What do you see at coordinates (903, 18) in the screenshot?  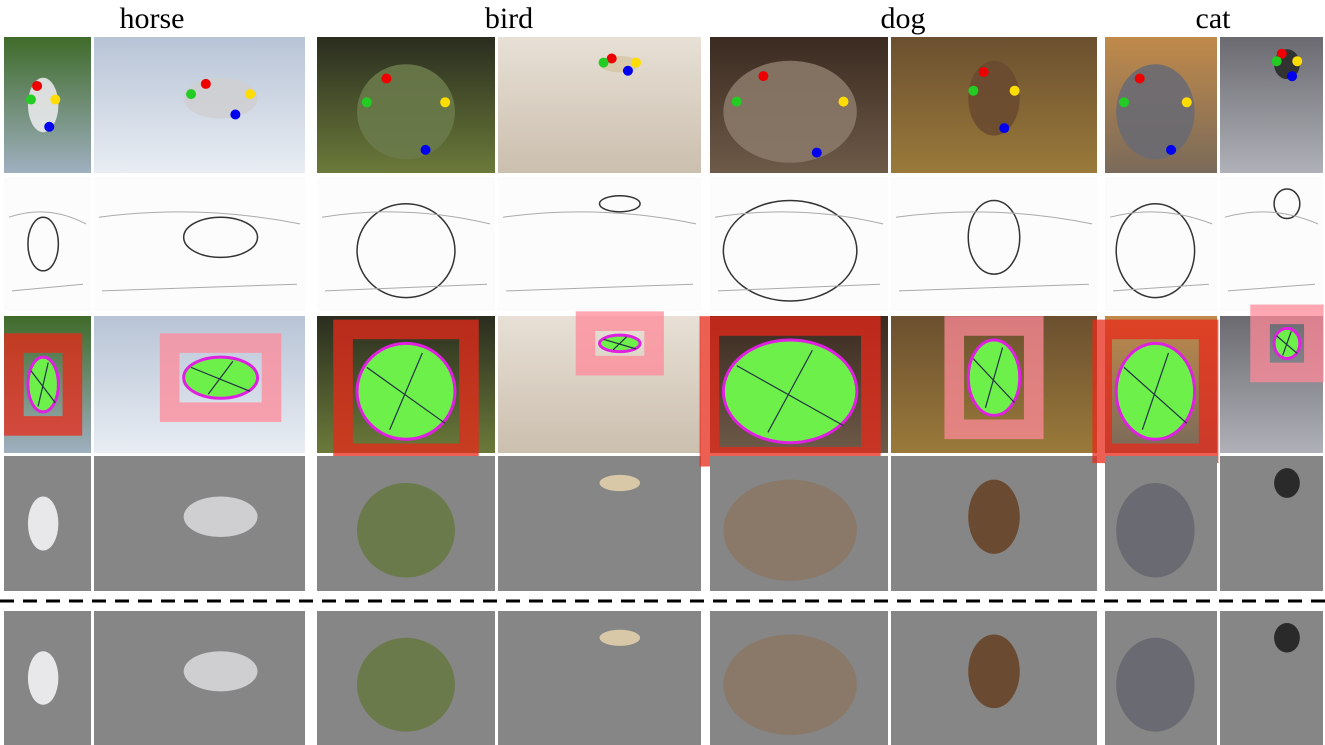 I see `column-title: dog` at bounding box center [903, 18].